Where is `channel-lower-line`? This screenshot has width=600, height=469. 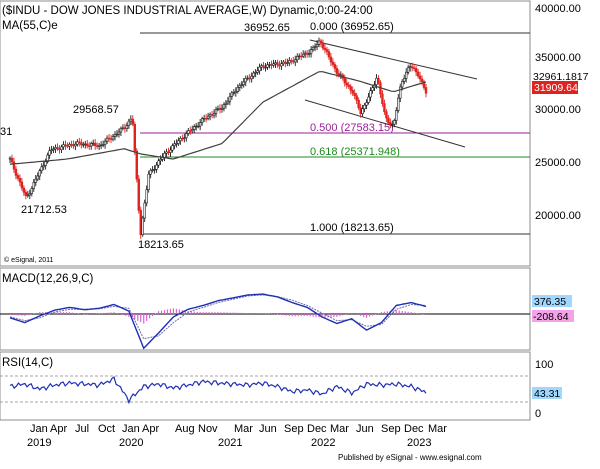 channel-lower-line is located at coordinates (385, 123).